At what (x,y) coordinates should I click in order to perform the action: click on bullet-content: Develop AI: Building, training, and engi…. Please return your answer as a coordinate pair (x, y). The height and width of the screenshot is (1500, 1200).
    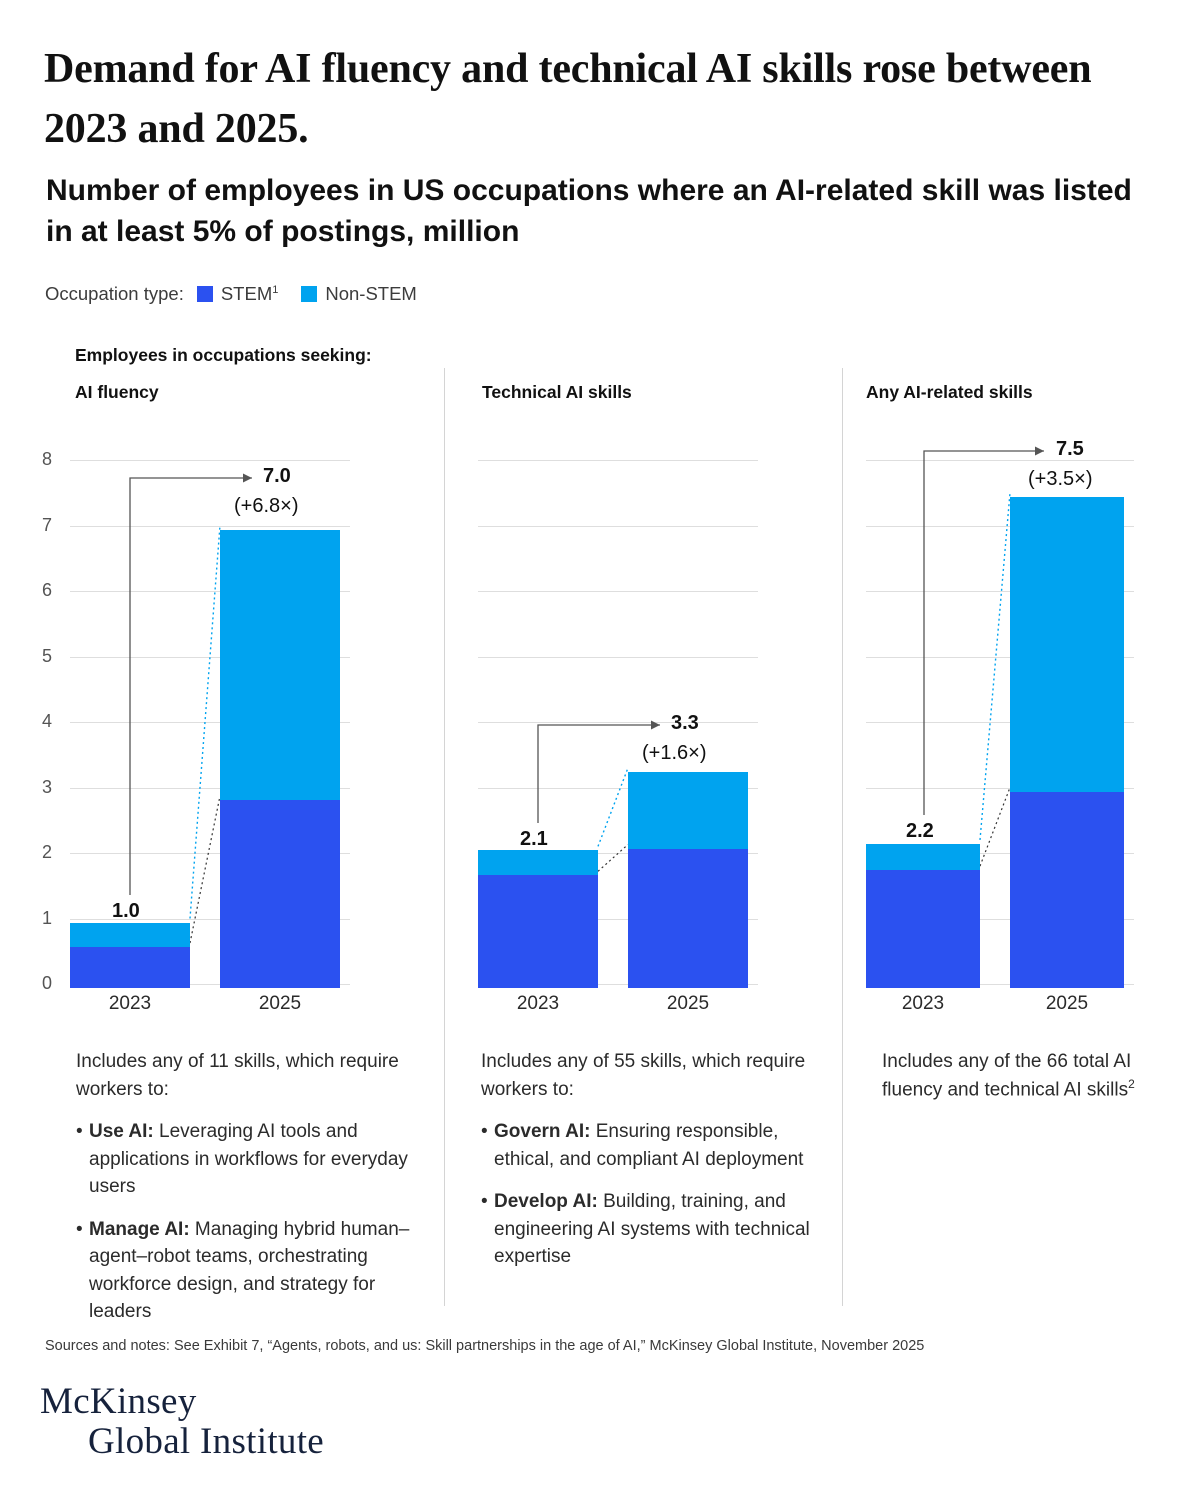
    Looking at the image, I should click on (652, 1229).